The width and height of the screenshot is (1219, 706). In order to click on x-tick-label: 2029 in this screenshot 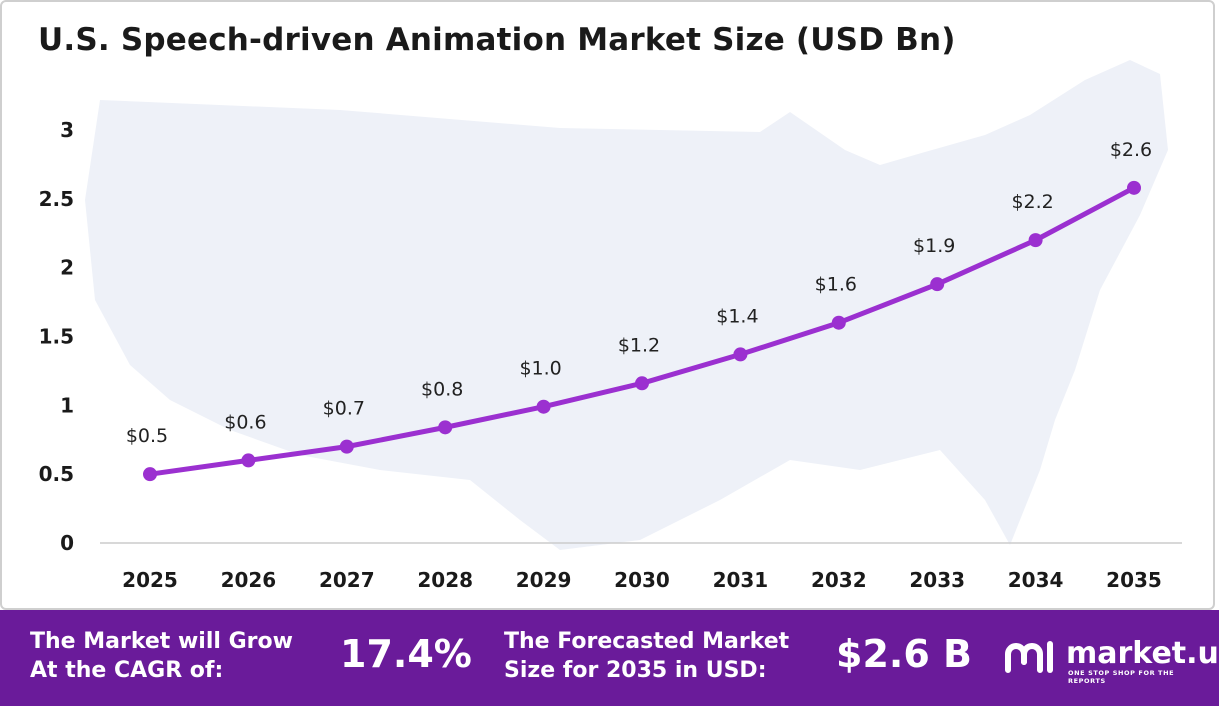, I will do `click(544, 580)`.